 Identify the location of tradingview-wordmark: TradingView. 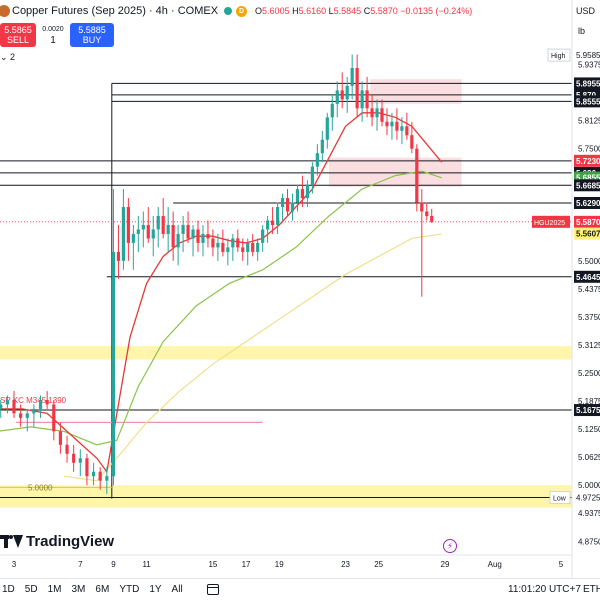
(70, 541).